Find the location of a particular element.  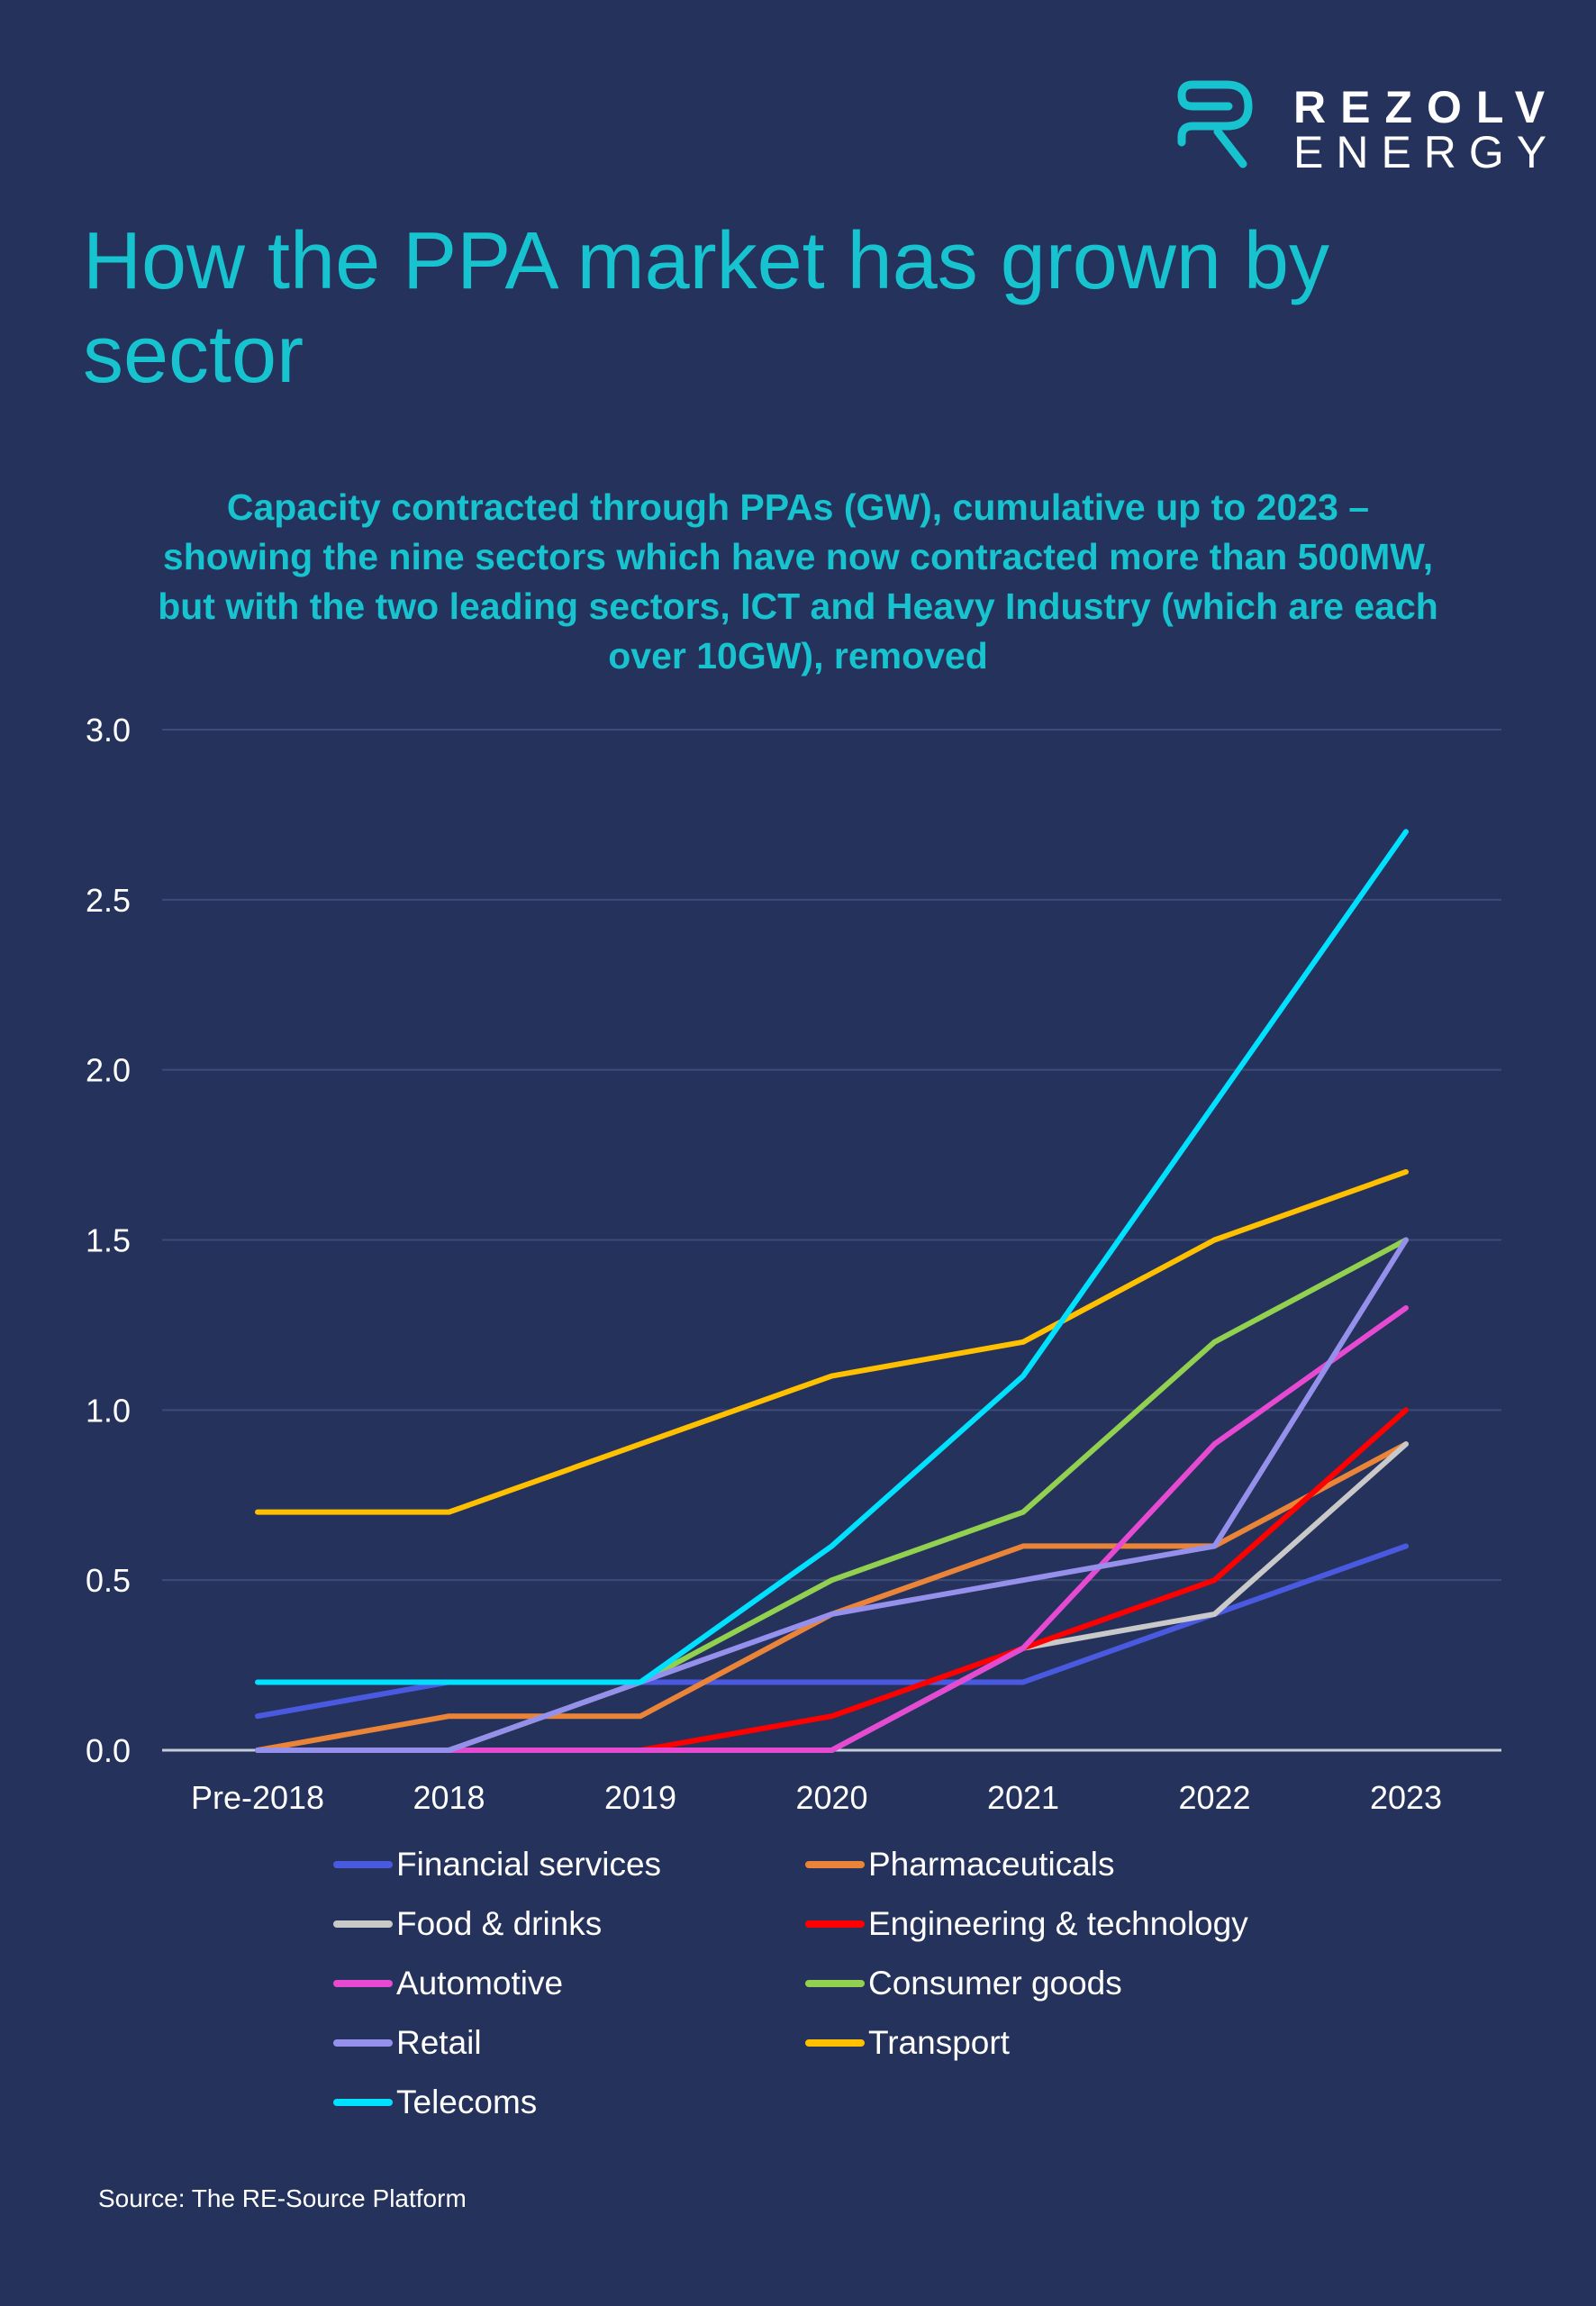

legend-item: Retail is located at coordinates (407, 2043).